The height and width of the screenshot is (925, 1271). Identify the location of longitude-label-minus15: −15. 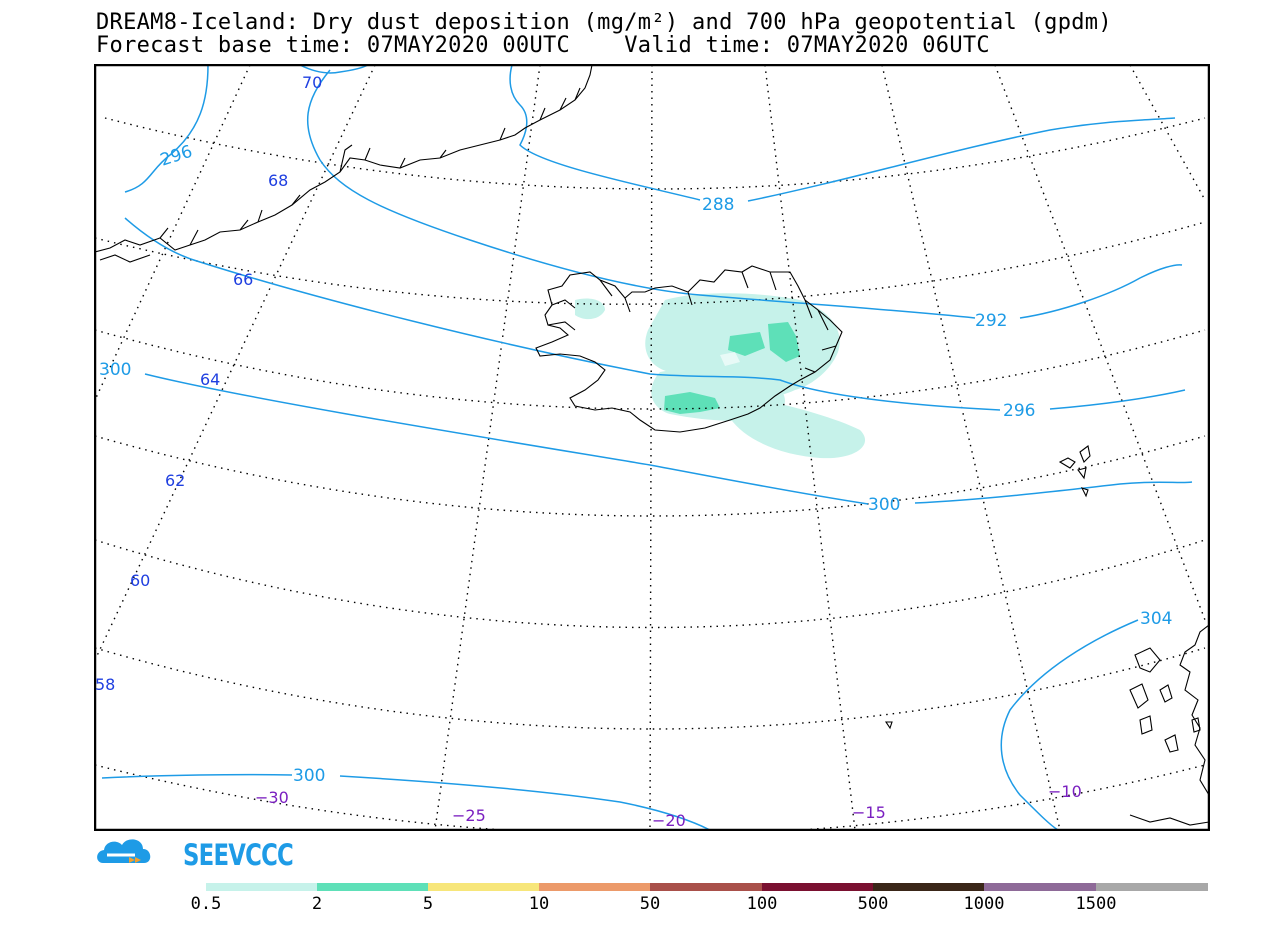
(869, 812).